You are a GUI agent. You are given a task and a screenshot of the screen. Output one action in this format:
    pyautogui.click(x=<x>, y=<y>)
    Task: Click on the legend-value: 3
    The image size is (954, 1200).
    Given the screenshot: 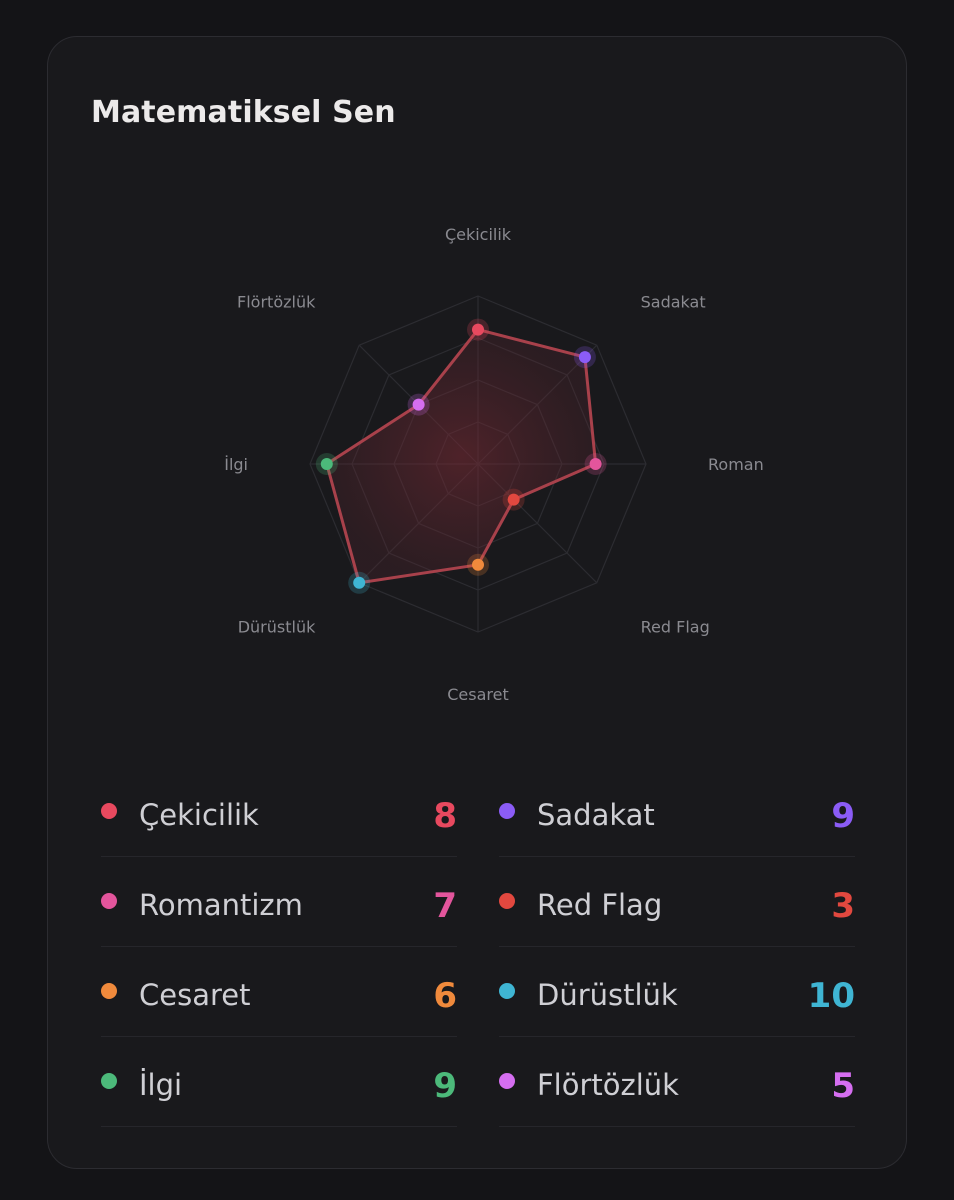 What is the action you would take?
    pyautogui.click(x=843, y=906)
    